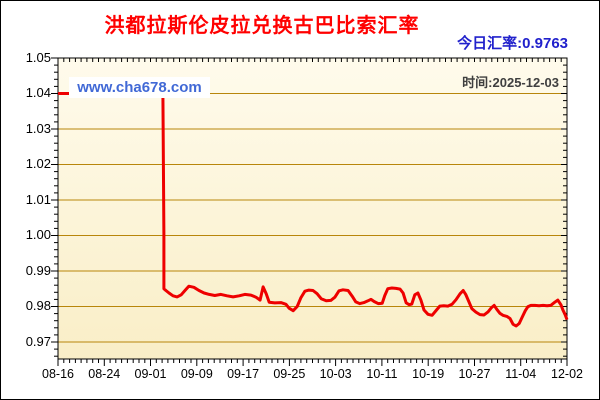 The height and width of the screenshot is (400, 600). Describe the element at coordinates (428, 374) in the screenshot. I see `x-axis-tick-label: 10-19` at that location.